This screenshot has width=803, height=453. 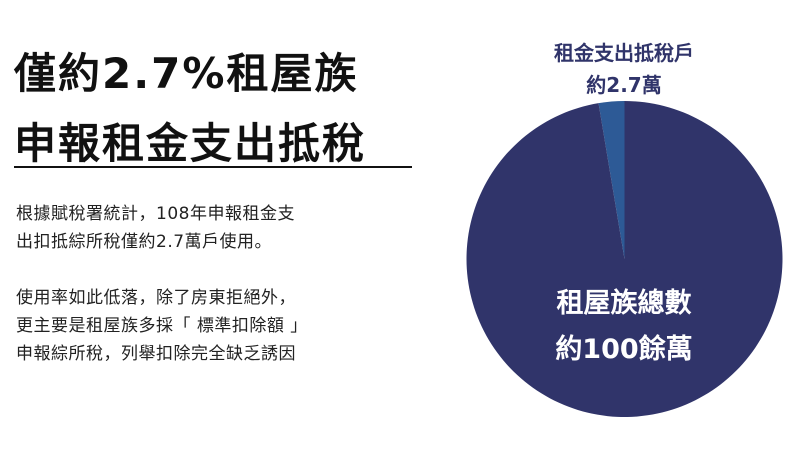 I want to click on text-line: 更主要是租屋族多採「 標準扣除額 」, so click(x=162, y=326).